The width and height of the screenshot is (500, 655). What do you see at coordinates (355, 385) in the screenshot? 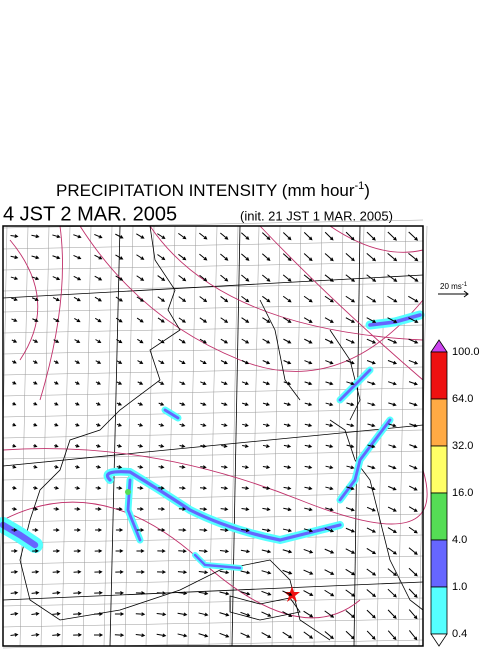
I see `precip-moderate` at bounding box center [355, 385].